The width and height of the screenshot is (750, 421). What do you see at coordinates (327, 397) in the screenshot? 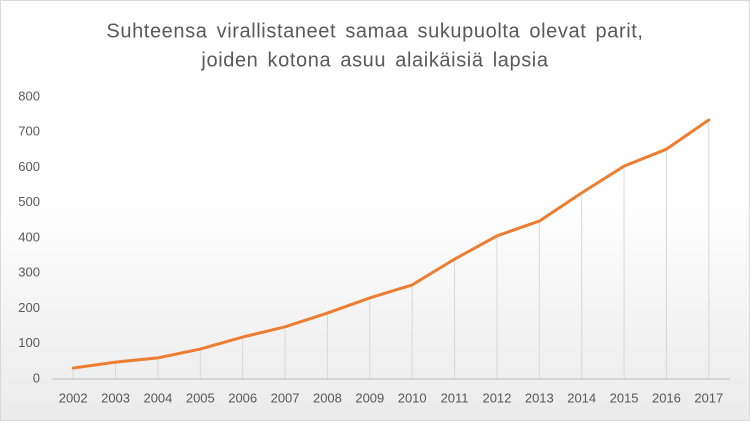
I see `x-tick-label: 2008` at bounding box center [327, 397].